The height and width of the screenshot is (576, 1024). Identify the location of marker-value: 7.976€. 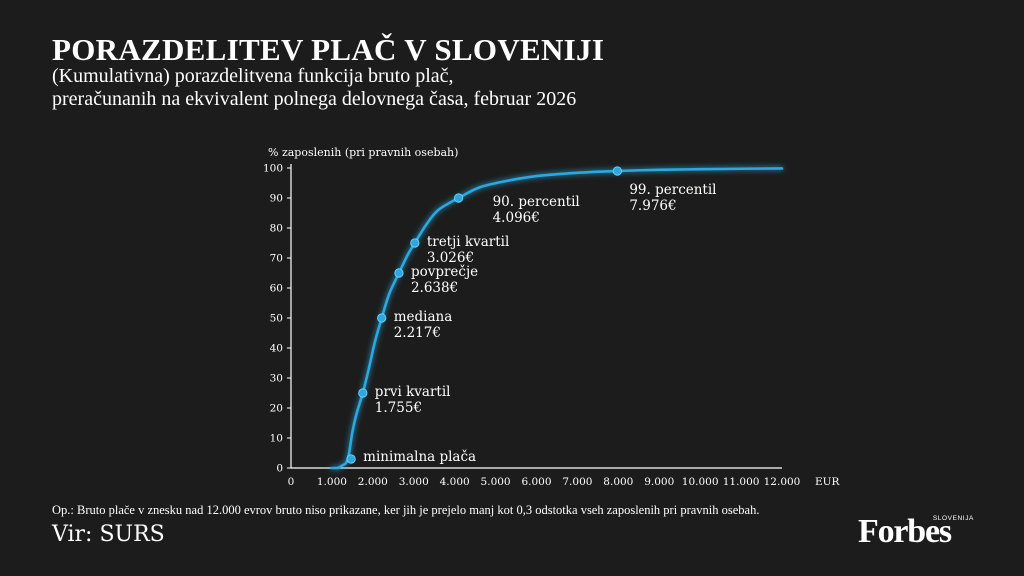
(652, 206).